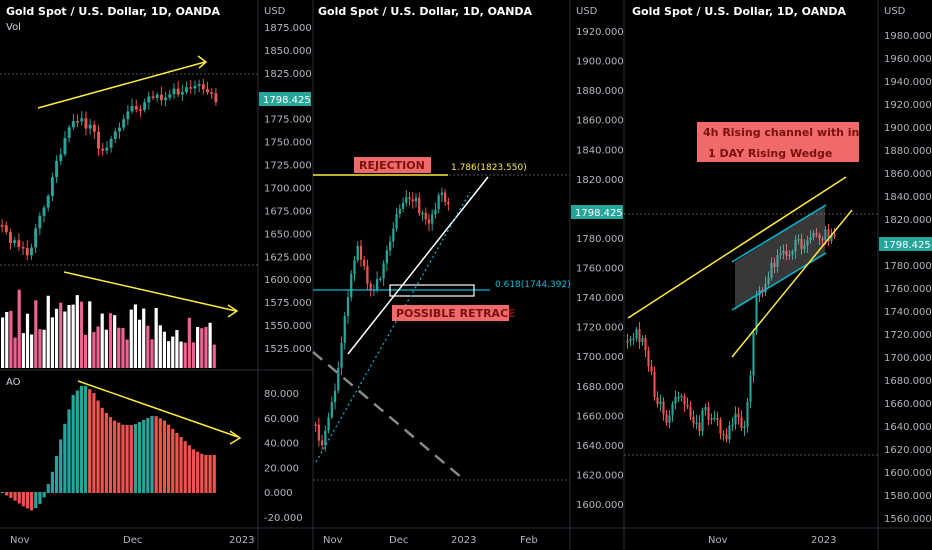 This screenshot has width=932, height=550. What do you see at coordinates (908, 312) in the screenshot?
I see `panel3-price-tick-label: 1740.000` at bounding box center [908, 312].